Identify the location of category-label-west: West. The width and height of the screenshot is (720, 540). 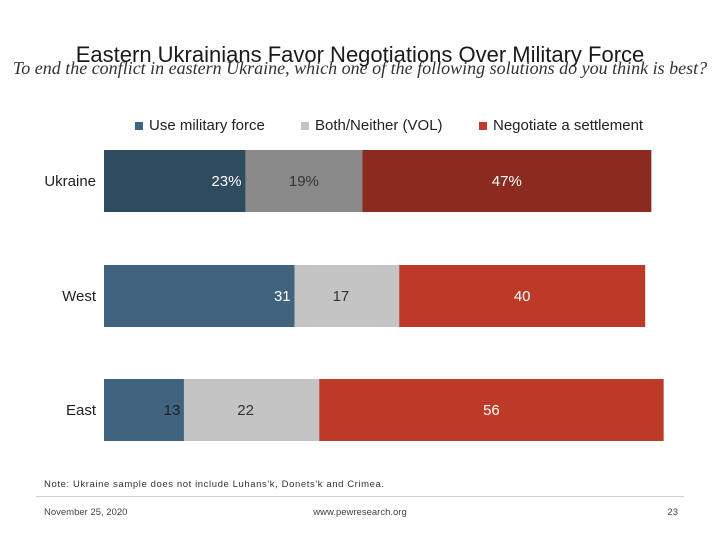
(79, 296).